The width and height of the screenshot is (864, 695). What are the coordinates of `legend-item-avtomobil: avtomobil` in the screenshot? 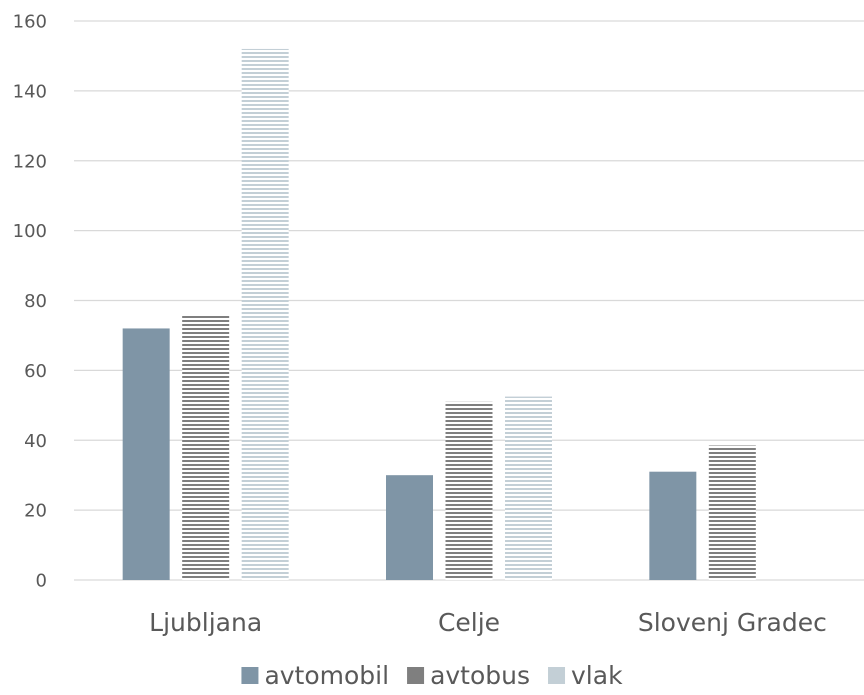 It's located at (315, 675).